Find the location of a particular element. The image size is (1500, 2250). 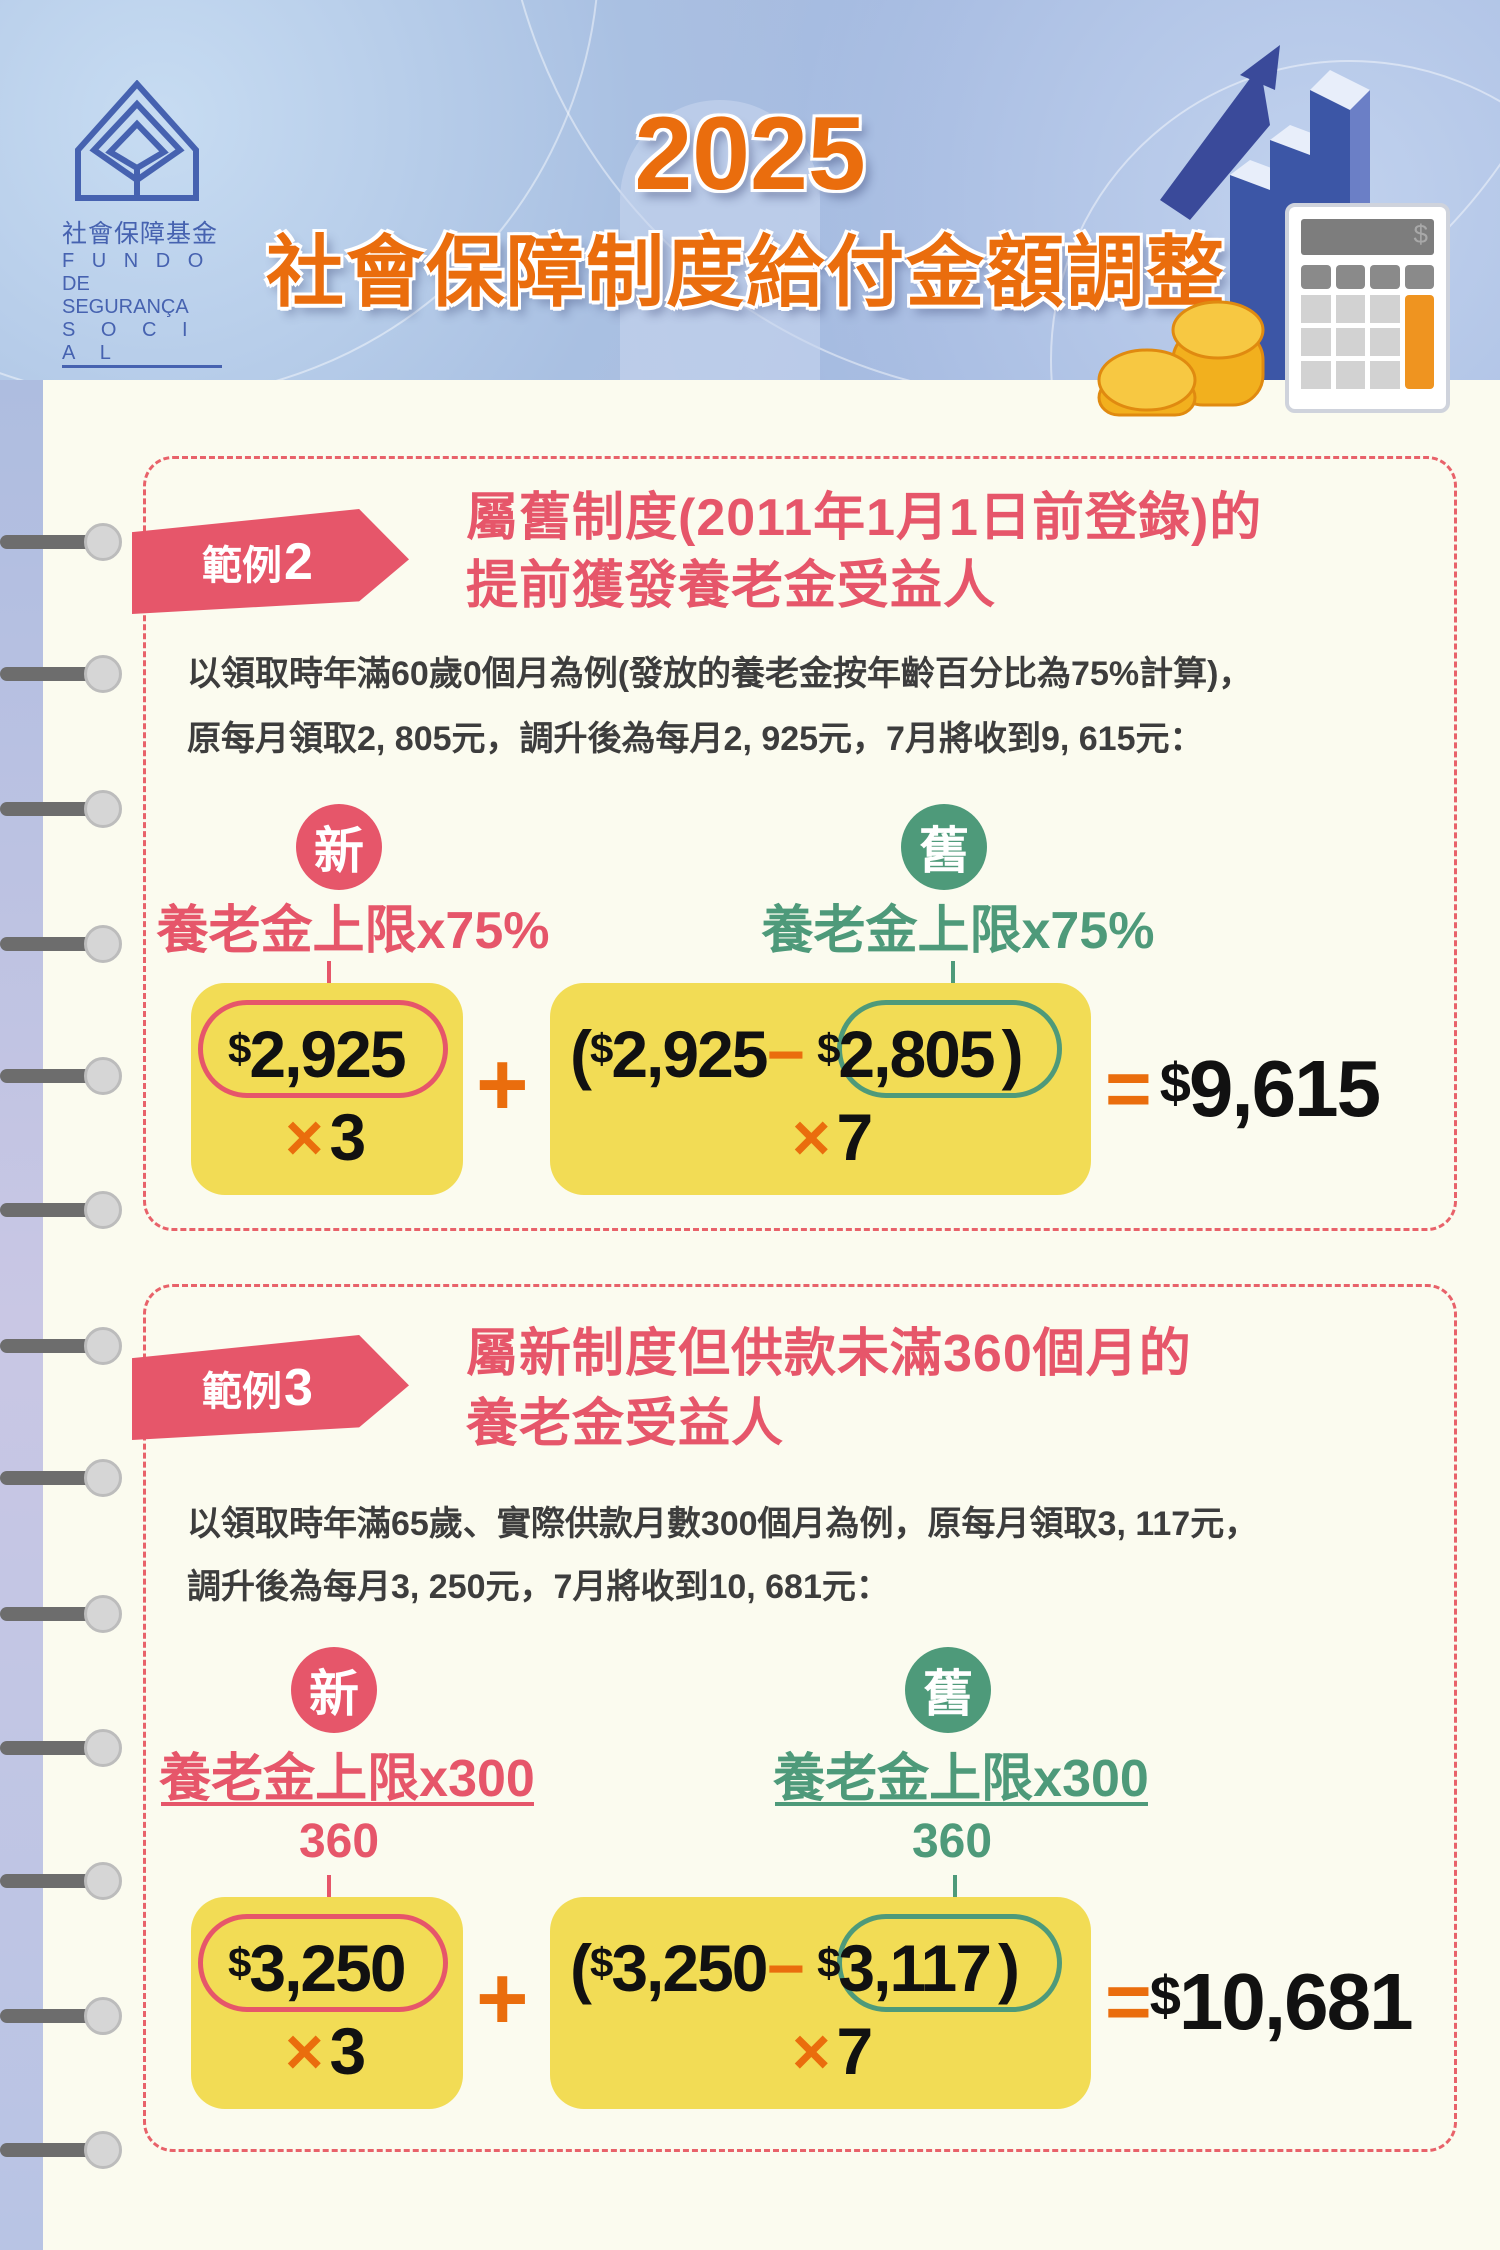

difference-expression: ($2,925− $2,805) is located at coordinates (797, 1054).